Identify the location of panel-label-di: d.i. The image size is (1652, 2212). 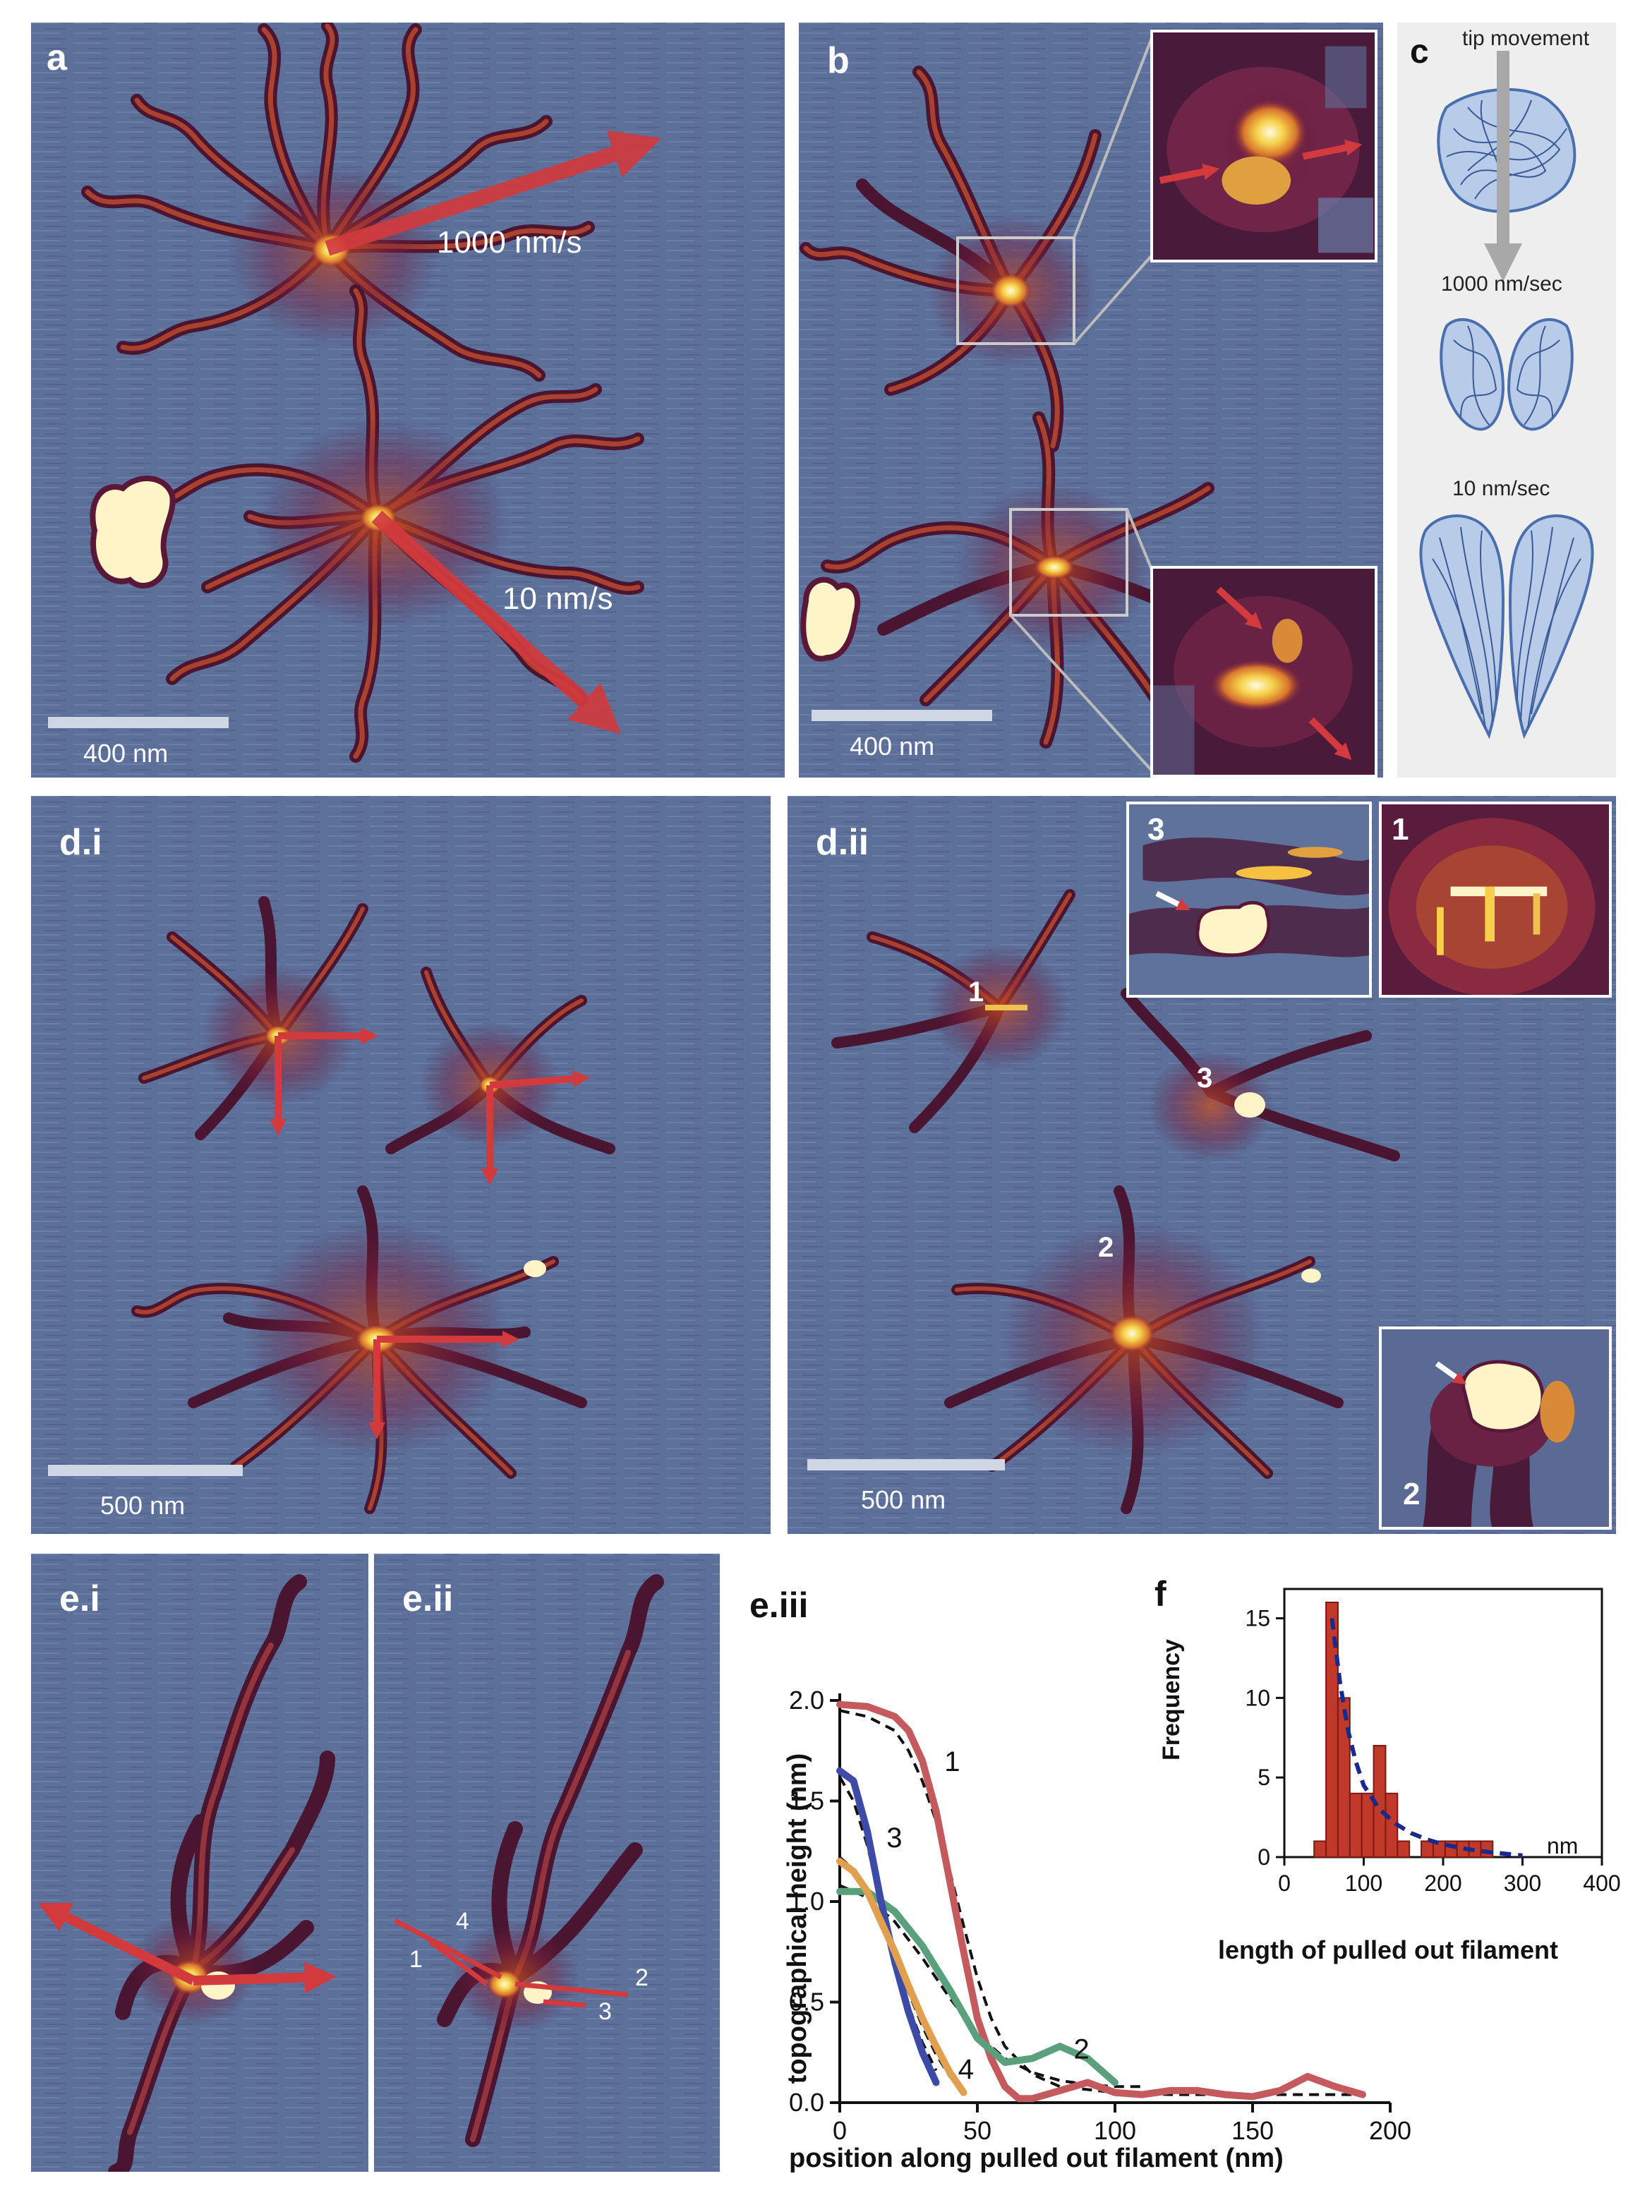
(80, 842).